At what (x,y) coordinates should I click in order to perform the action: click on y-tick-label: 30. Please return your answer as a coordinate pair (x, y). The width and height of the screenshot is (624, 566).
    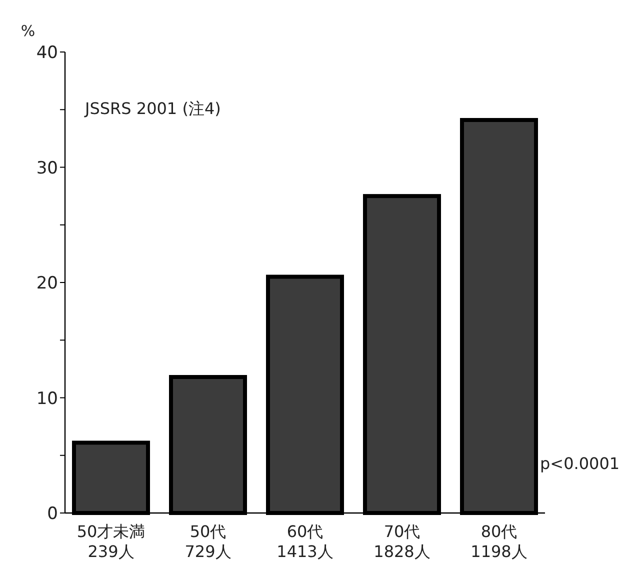
    Looking at the image, I should click on (47, 168).